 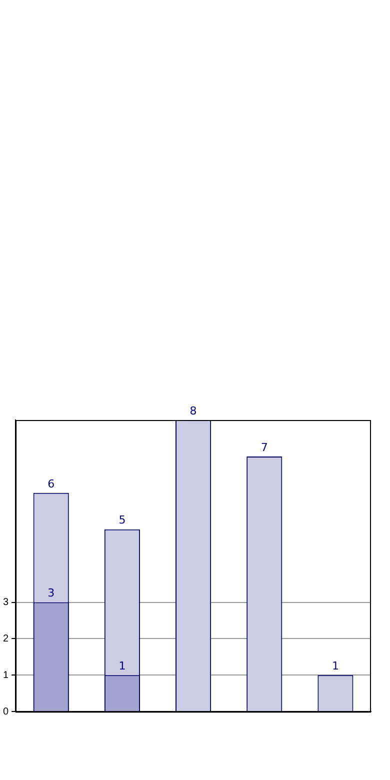 I want to click on y-tick-label: 1, so click(x=6, y=675).